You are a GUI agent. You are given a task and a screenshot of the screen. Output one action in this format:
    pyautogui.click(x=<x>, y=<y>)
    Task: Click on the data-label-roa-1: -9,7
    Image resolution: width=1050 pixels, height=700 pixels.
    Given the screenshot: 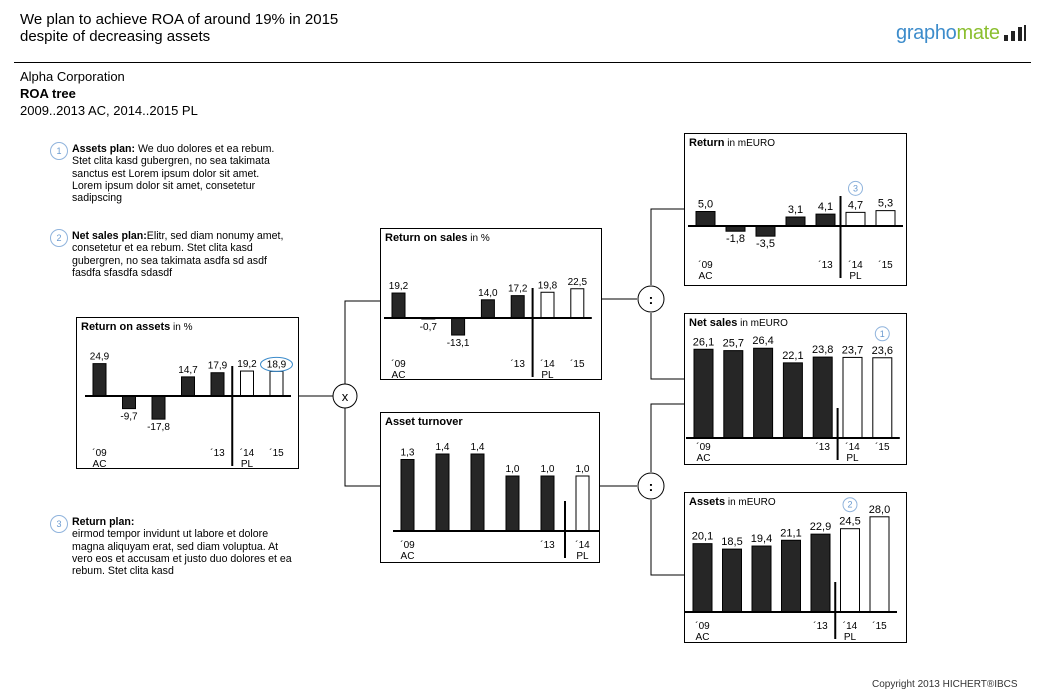 What is the action you would take?
    pyautogui.click(x=129, y=417)
    